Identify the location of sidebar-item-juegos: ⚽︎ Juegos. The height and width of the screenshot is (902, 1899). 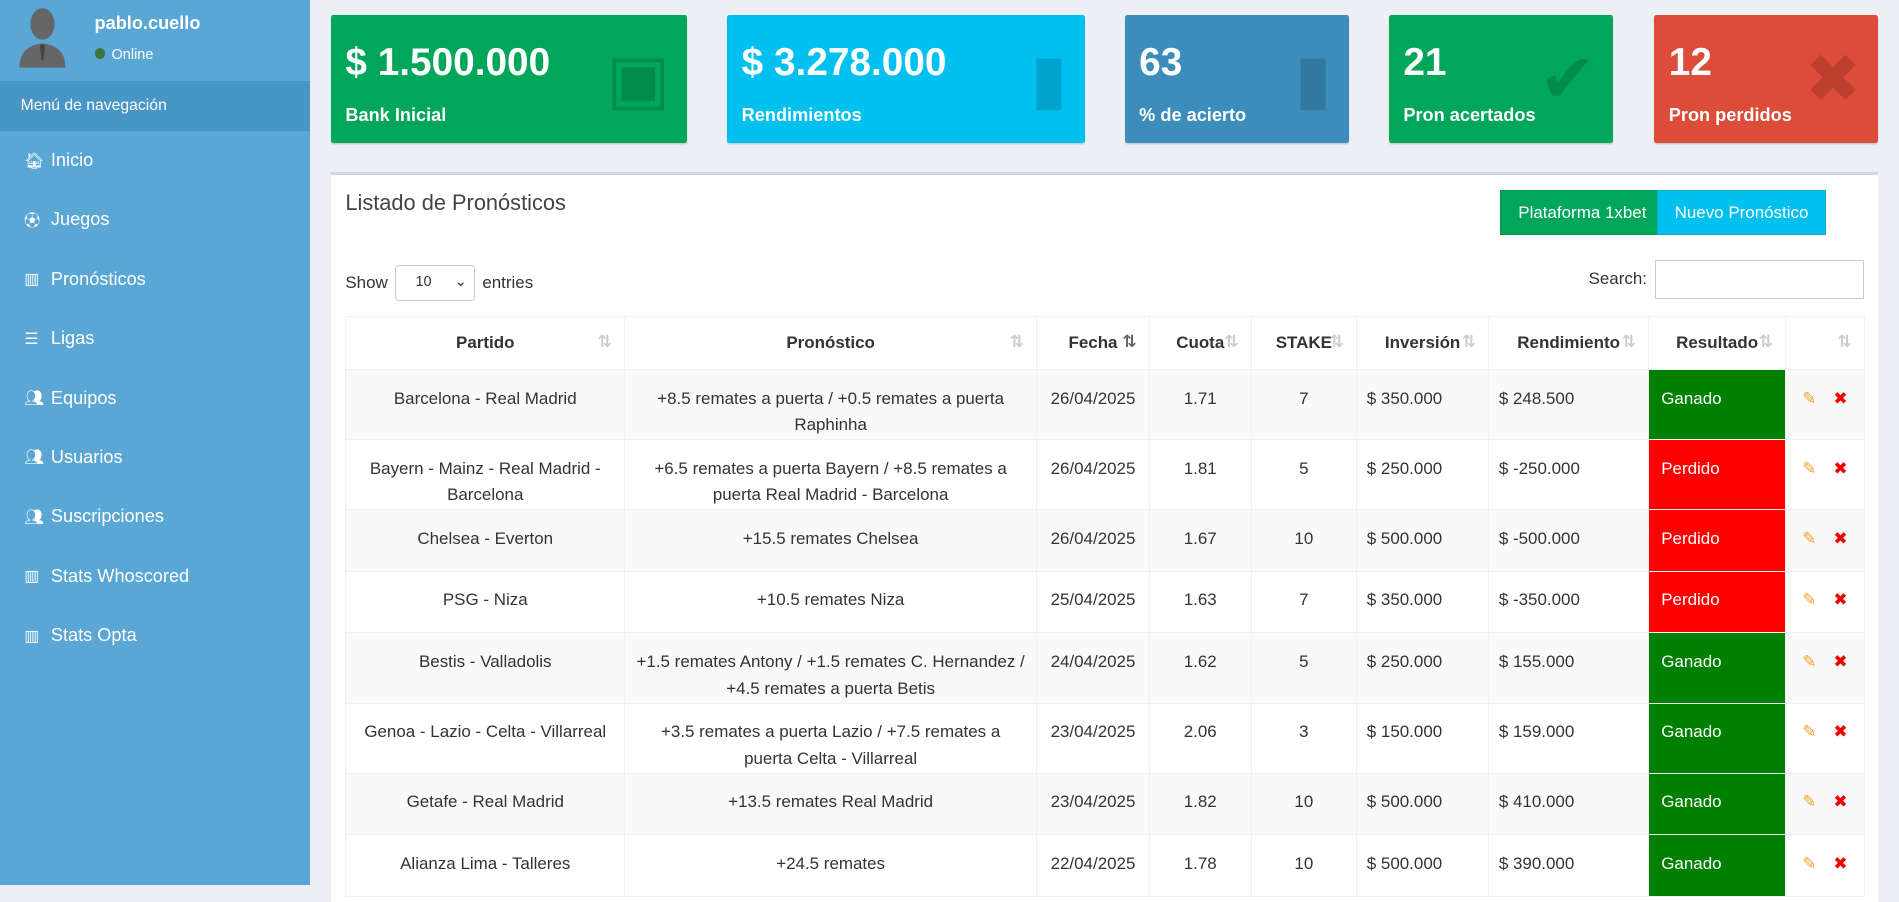
(155, 219).